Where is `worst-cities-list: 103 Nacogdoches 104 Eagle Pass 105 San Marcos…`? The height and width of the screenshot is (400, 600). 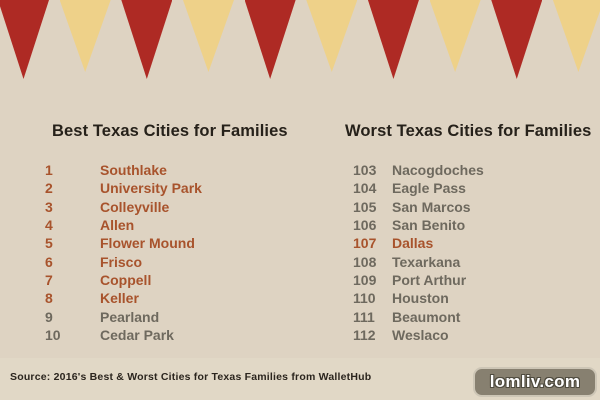
worst-cities-list: 103 Nacogdoches 104 Eagle Pass 105 San Marcos… is located at coordinates (418, 252).